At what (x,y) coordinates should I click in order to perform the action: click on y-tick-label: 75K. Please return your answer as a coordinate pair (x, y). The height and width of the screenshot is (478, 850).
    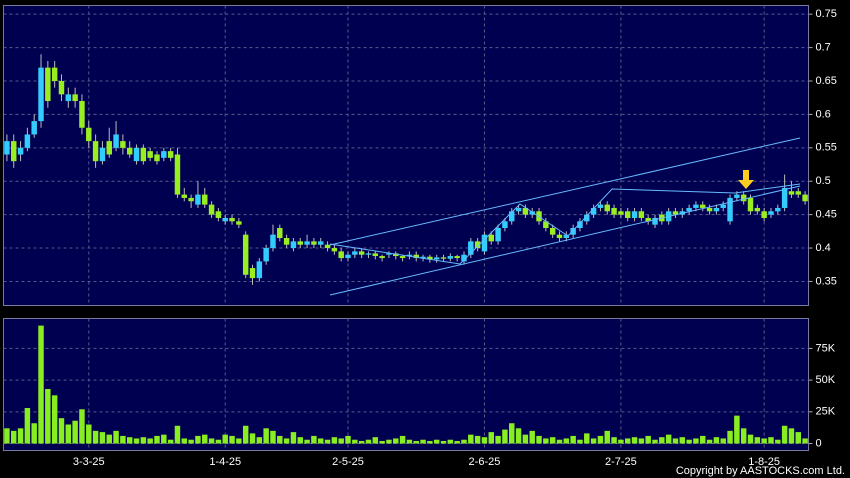
    Looking at the image, I should click on (826, 348).